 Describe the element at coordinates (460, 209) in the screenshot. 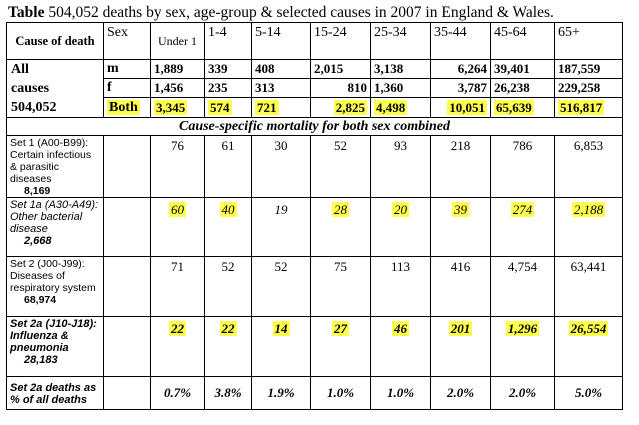

I see `highlight: 39` at that location.